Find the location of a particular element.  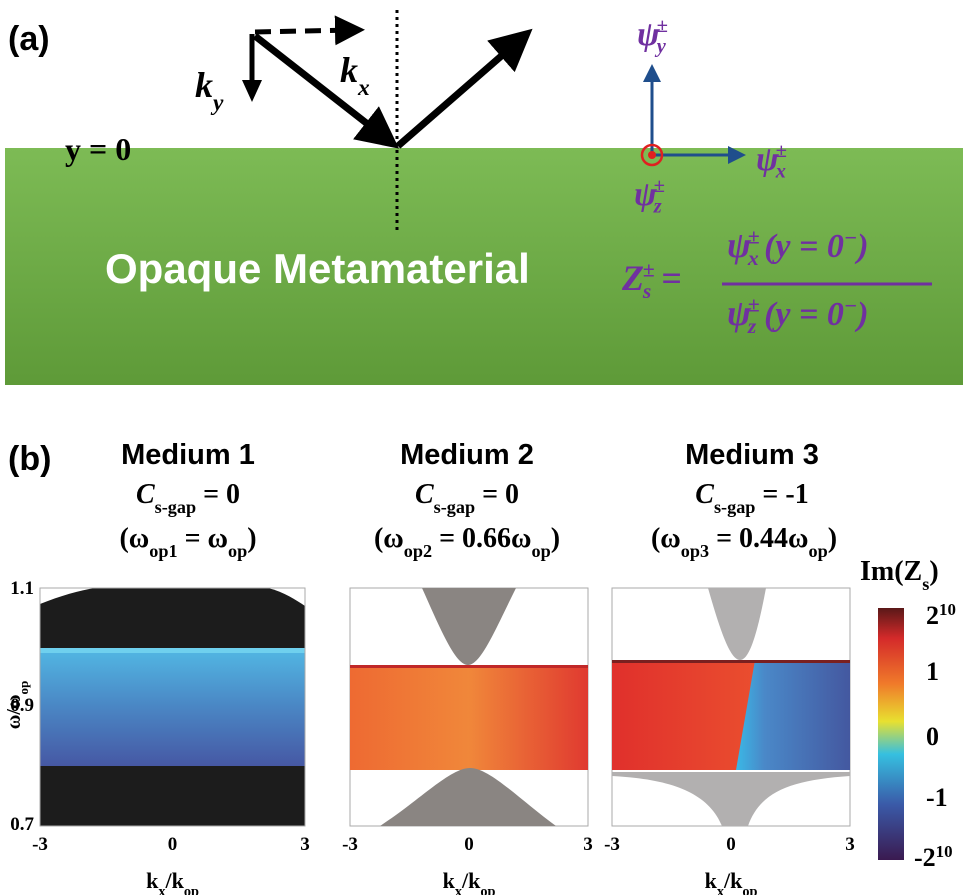

incident-arrow is located at coordinates (326, 91).